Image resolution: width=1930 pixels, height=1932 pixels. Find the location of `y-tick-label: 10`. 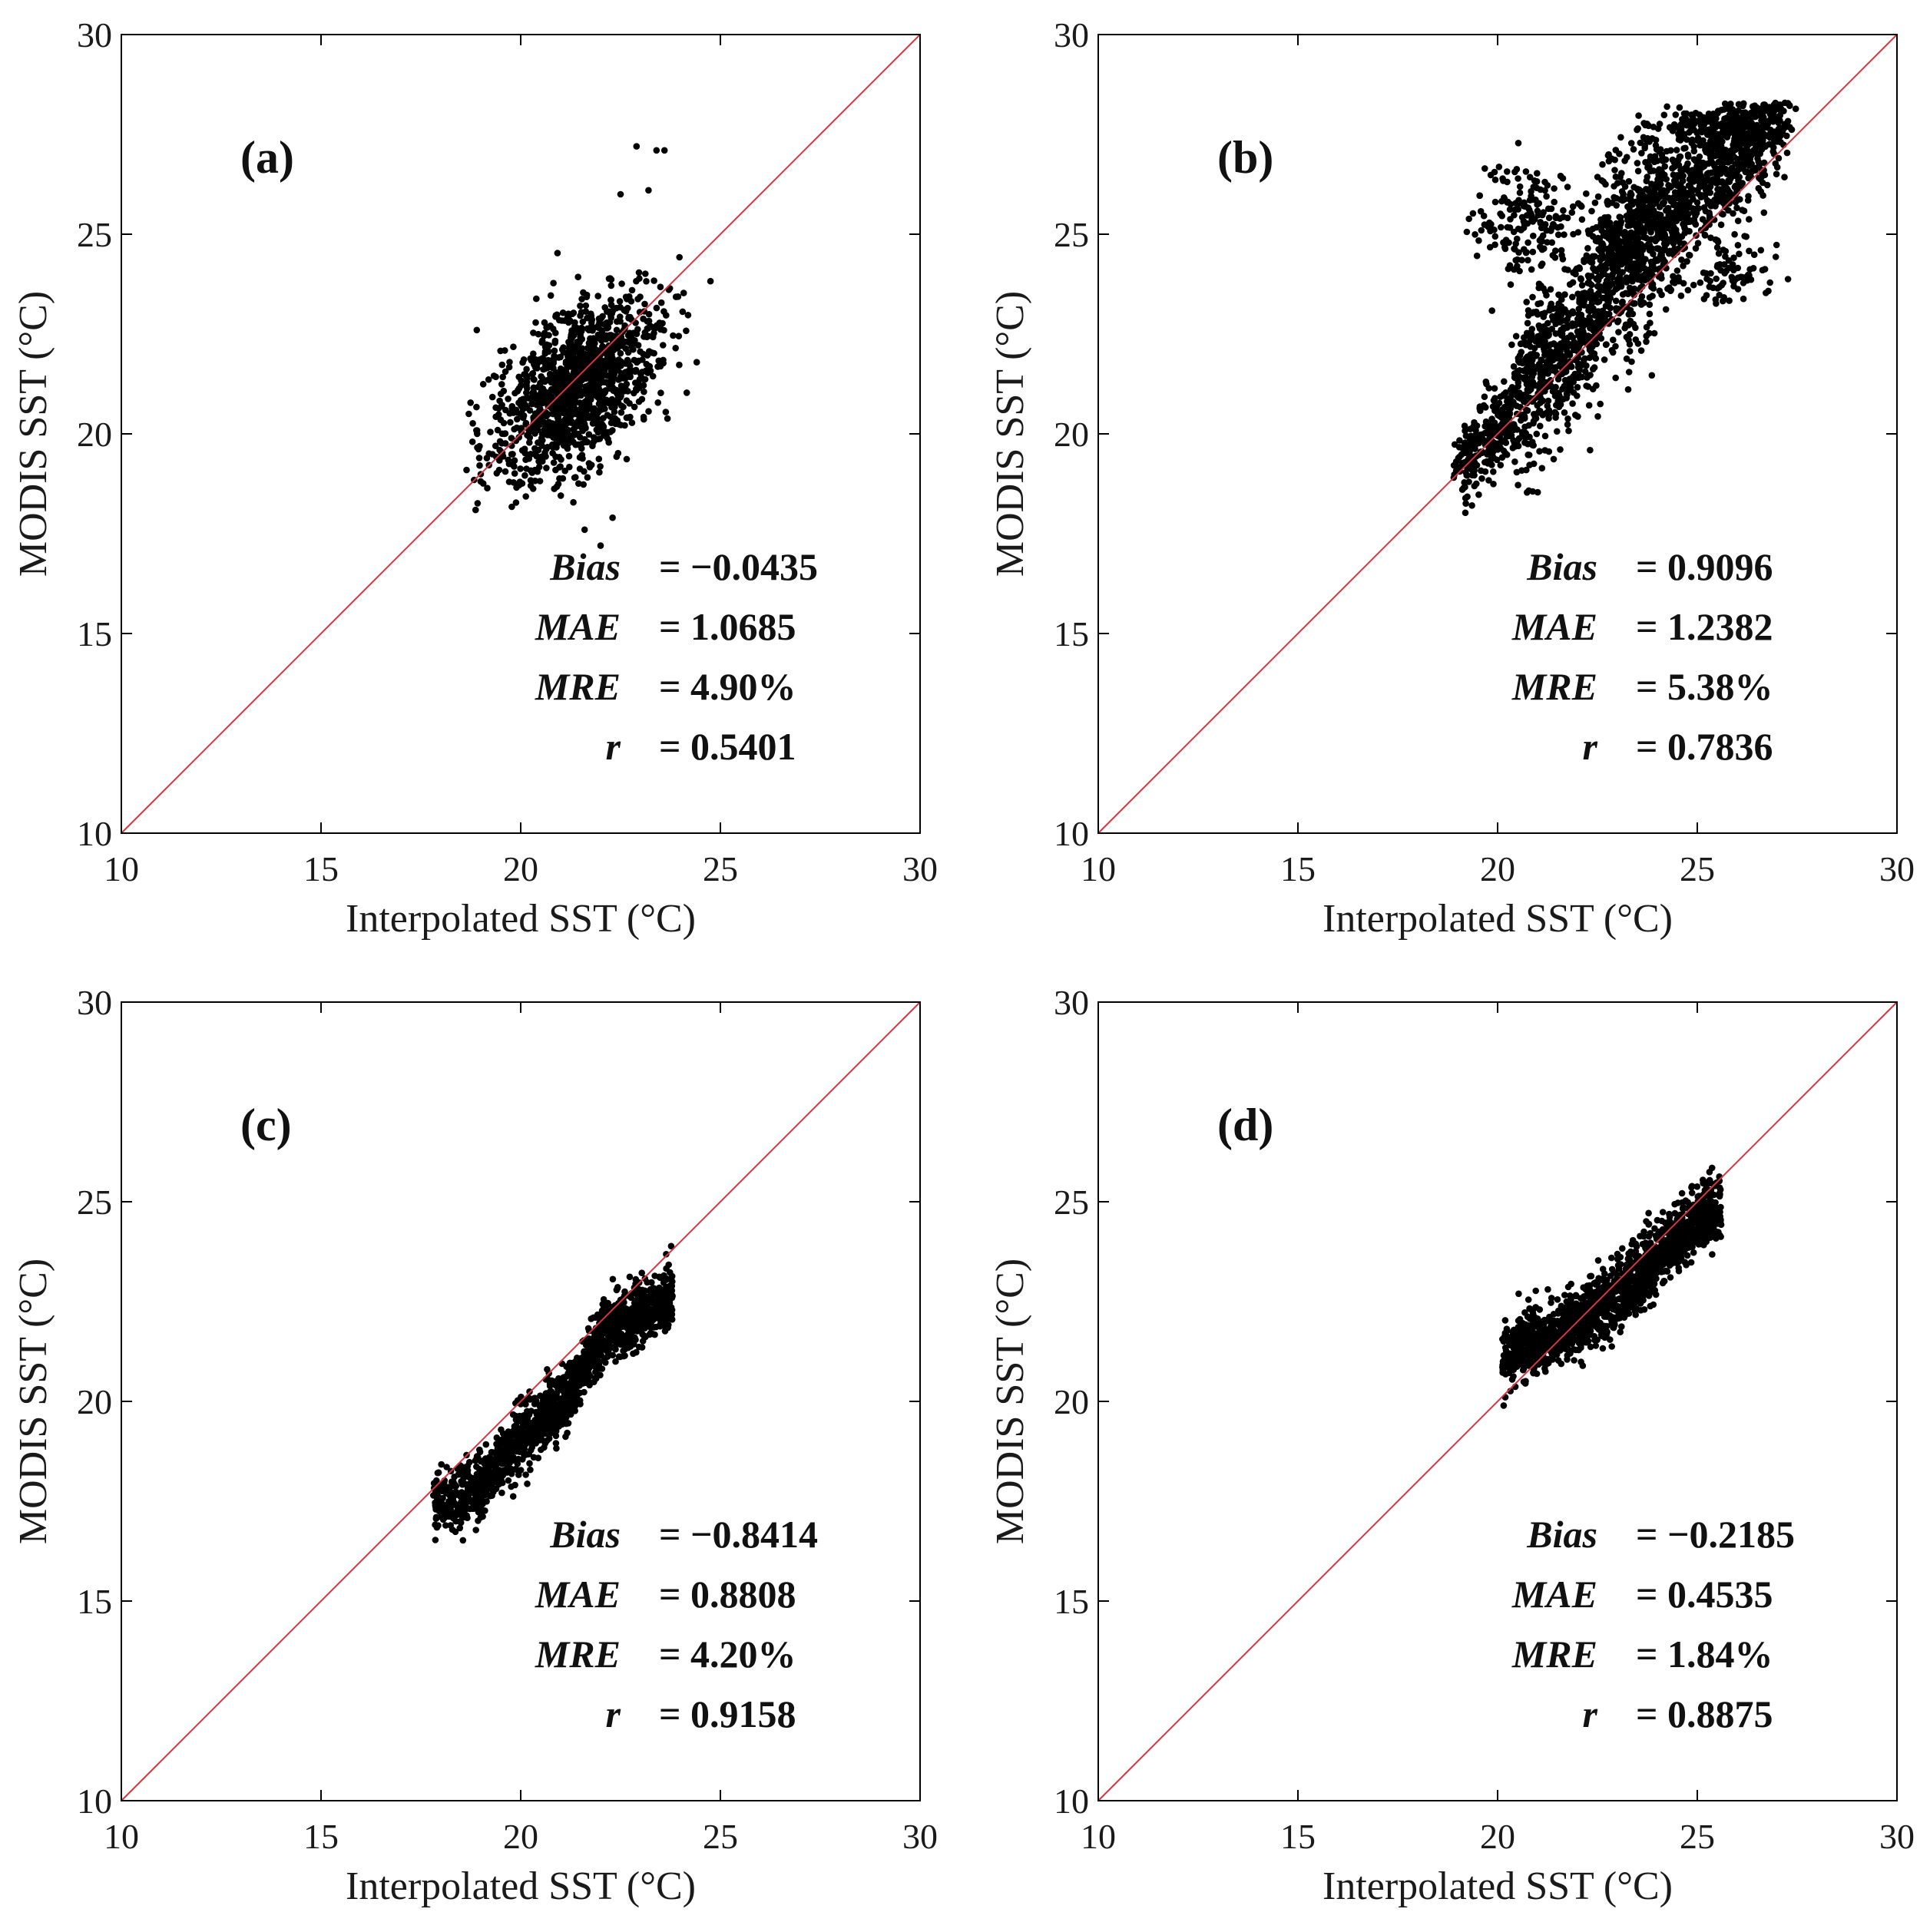

y-tick-label: 10 is located at coordinates (94, 833).